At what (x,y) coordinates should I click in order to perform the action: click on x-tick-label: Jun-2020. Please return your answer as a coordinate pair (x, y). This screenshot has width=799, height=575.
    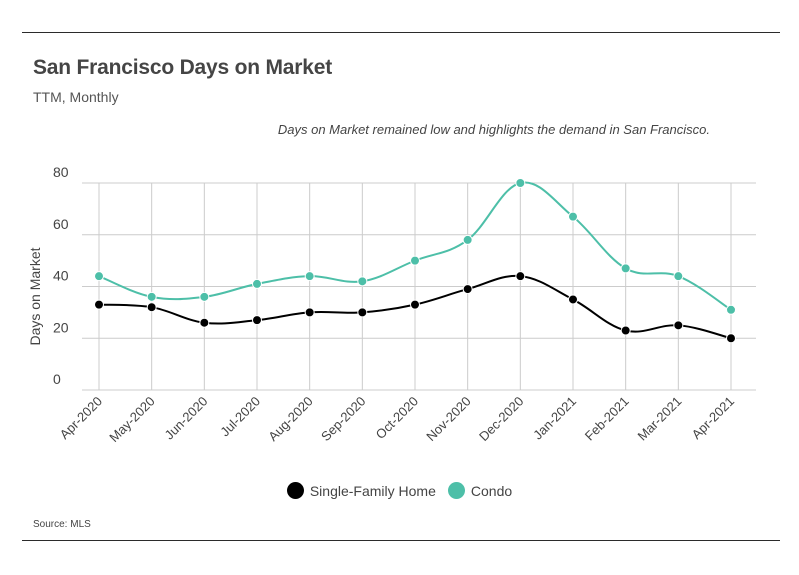
    Looking at the image, I should click on (186, 418).